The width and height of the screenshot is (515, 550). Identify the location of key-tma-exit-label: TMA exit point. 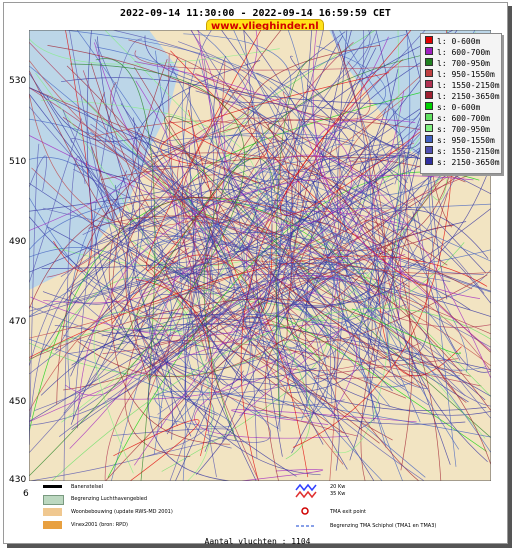
(348, 512).